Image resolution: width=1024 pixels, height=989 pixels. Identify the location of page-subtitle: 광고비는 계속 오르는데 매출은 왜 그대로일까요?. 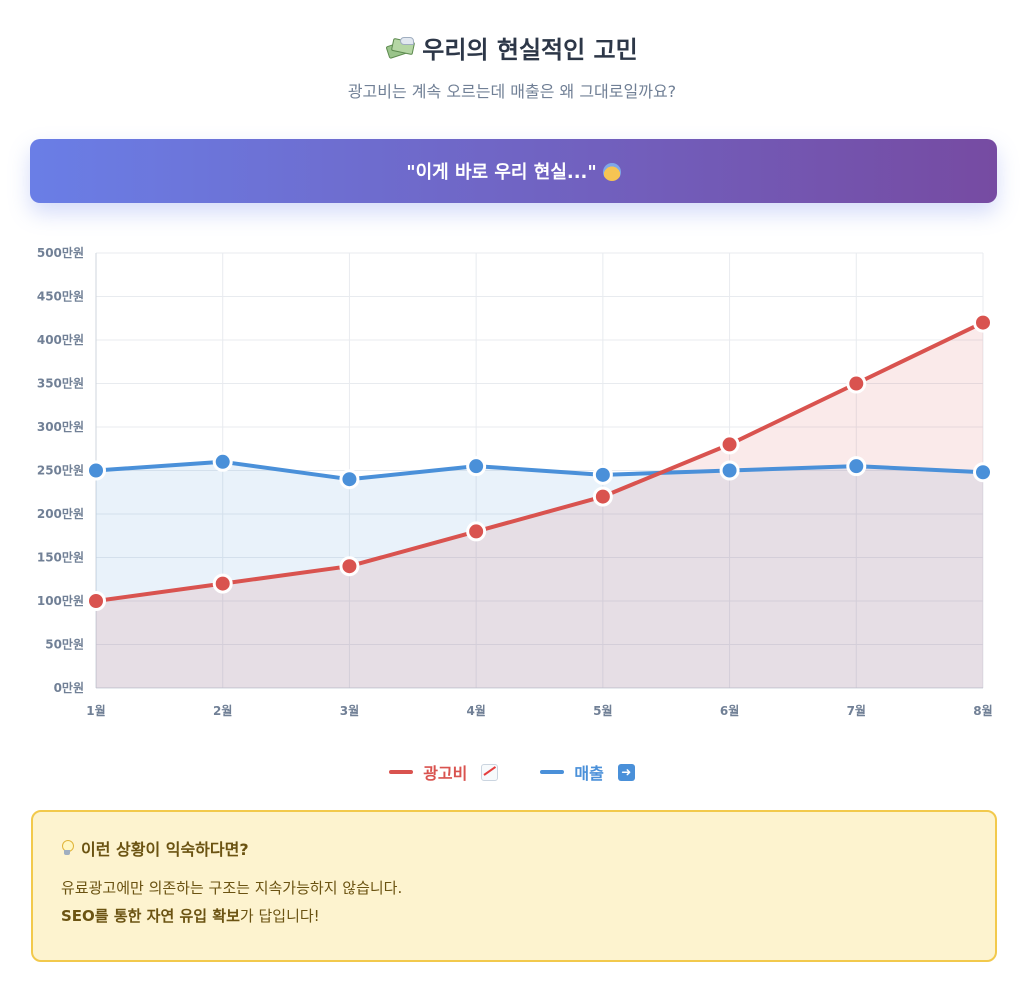
(512, 91).